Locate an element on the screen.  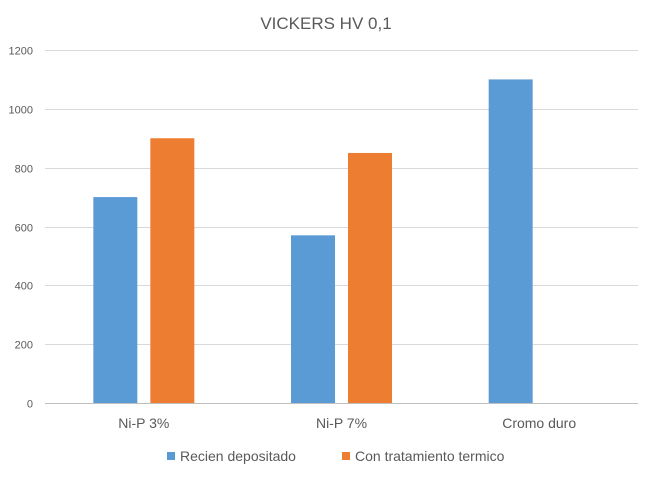
x-category-label: Cromo duro is located at coordinates (539, 423).